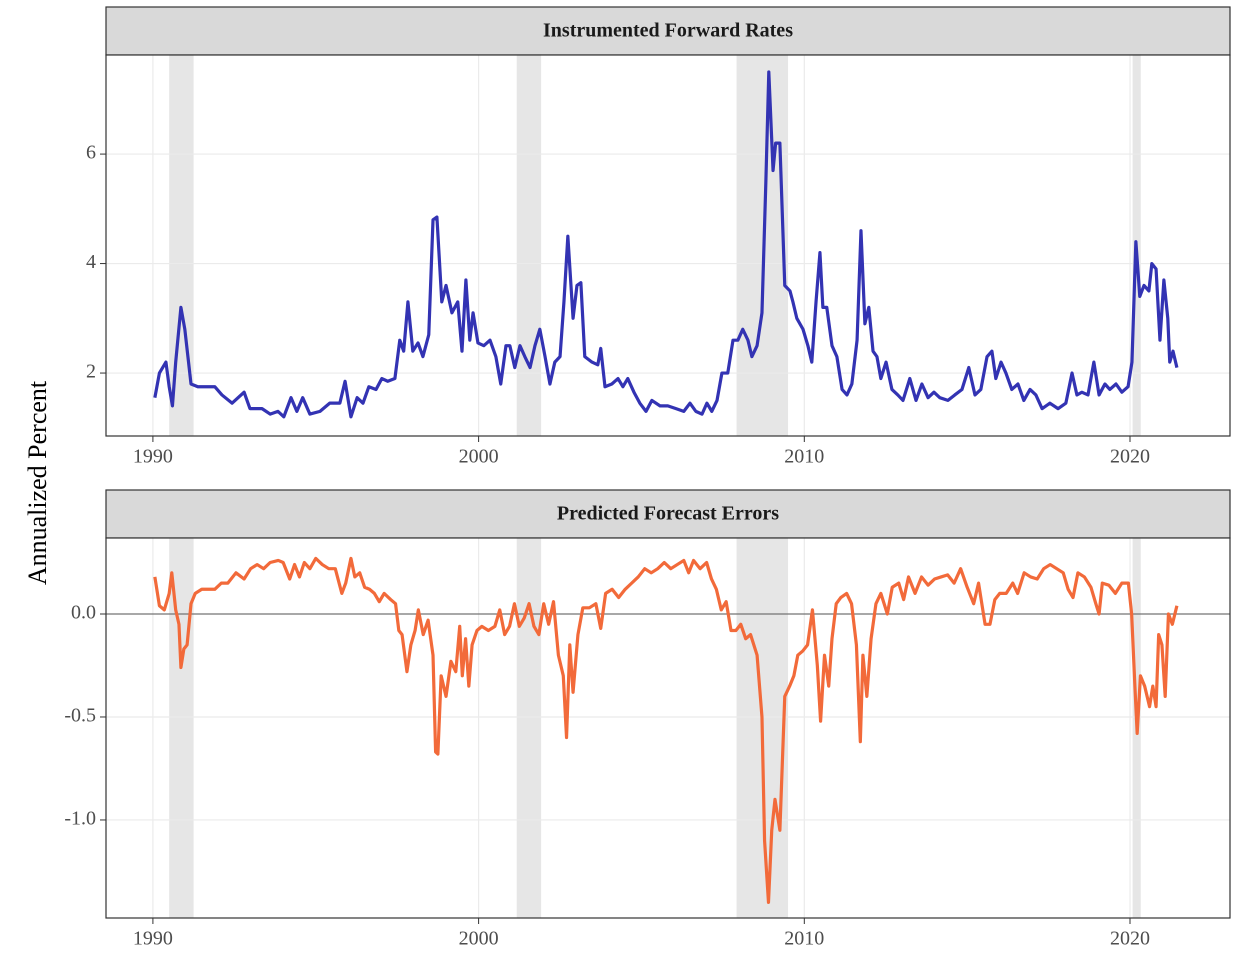 The width and height of the screenshot is (1235, 959). Describe the element at coordinates (91, 153) in the screenshot. I see `y-tick-label: 6` at that location.